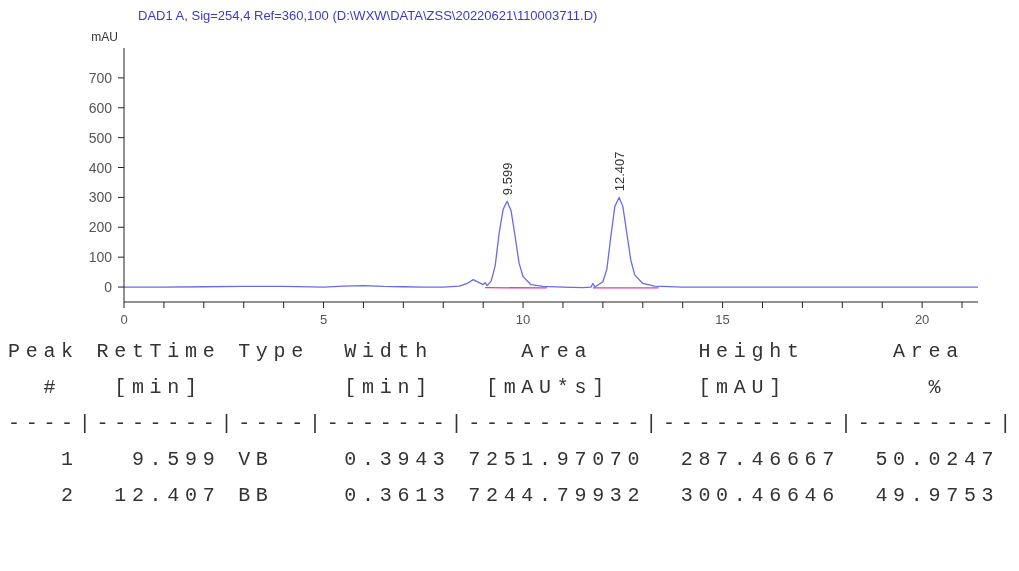  I want to click on x-tick-label: 0, so click(124, 319).